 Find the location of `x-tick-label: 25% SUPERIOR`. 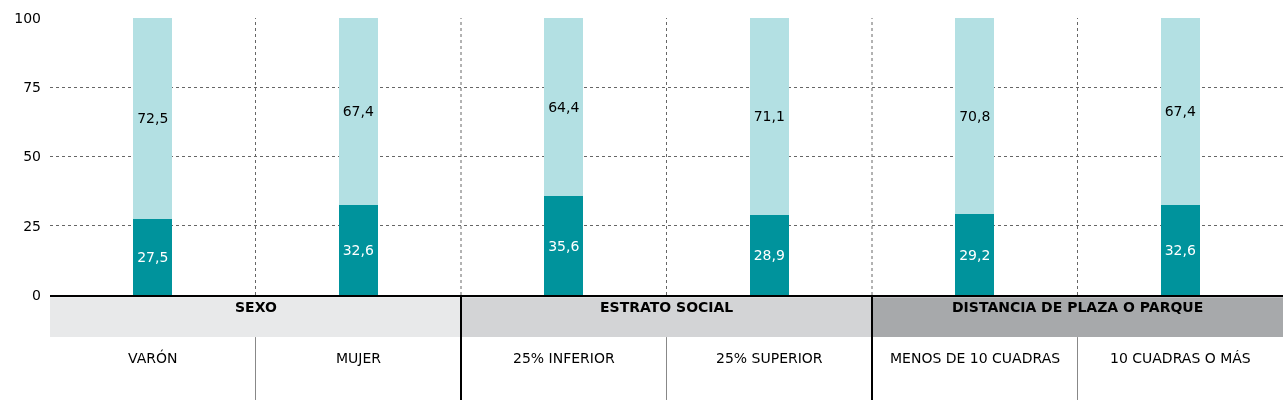

x-tick-label: 25% SUPERIOR is located at coordinates (769, 358).